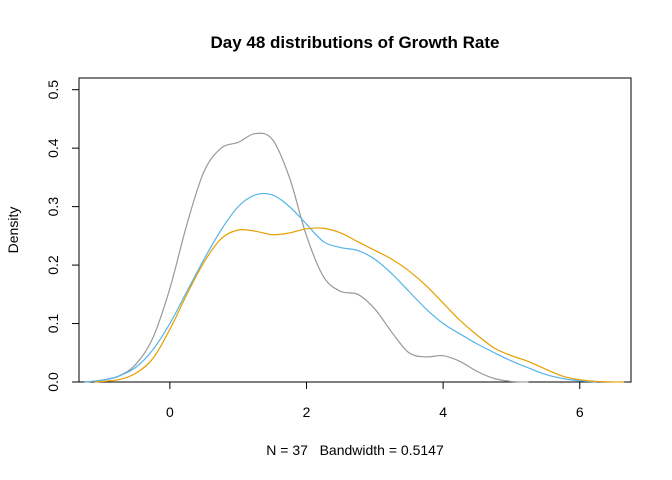 Image resolution: width=672 pixels, height=480 pixels. I want to click on x-tick-label: 4, so click(443, 412).